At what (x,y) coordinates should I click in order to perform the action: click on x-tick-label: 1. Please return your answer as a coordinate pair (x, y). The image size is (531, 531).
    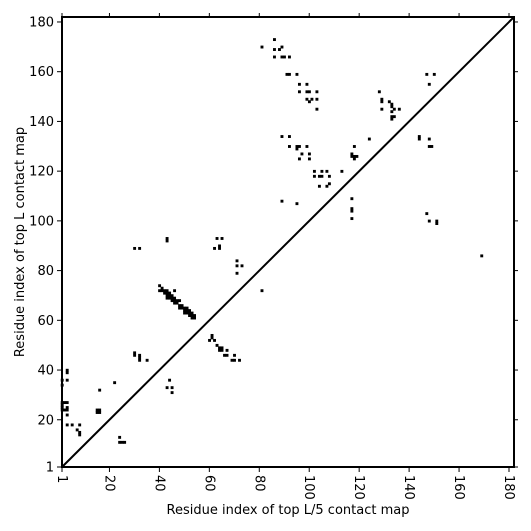
    Looking at the image, I should click on (61, 479).